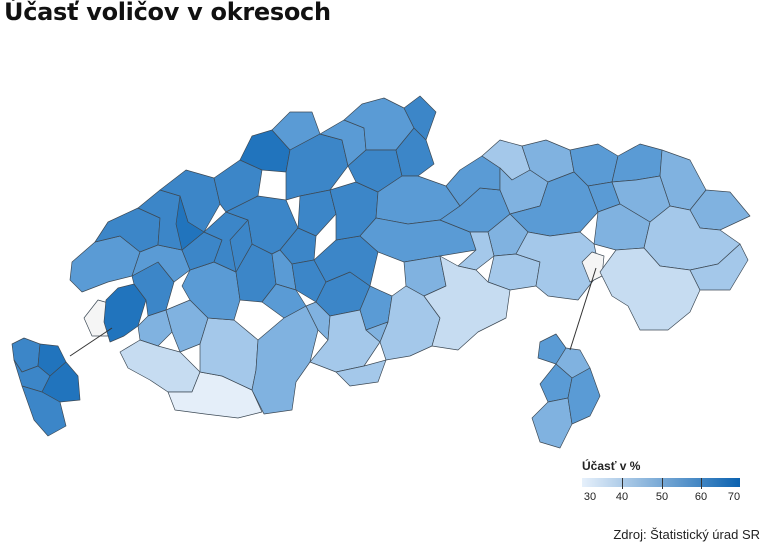 The width and height of the screenshot is (765, 550). I want to click on district-velke-kapusany, so click(719, 267).